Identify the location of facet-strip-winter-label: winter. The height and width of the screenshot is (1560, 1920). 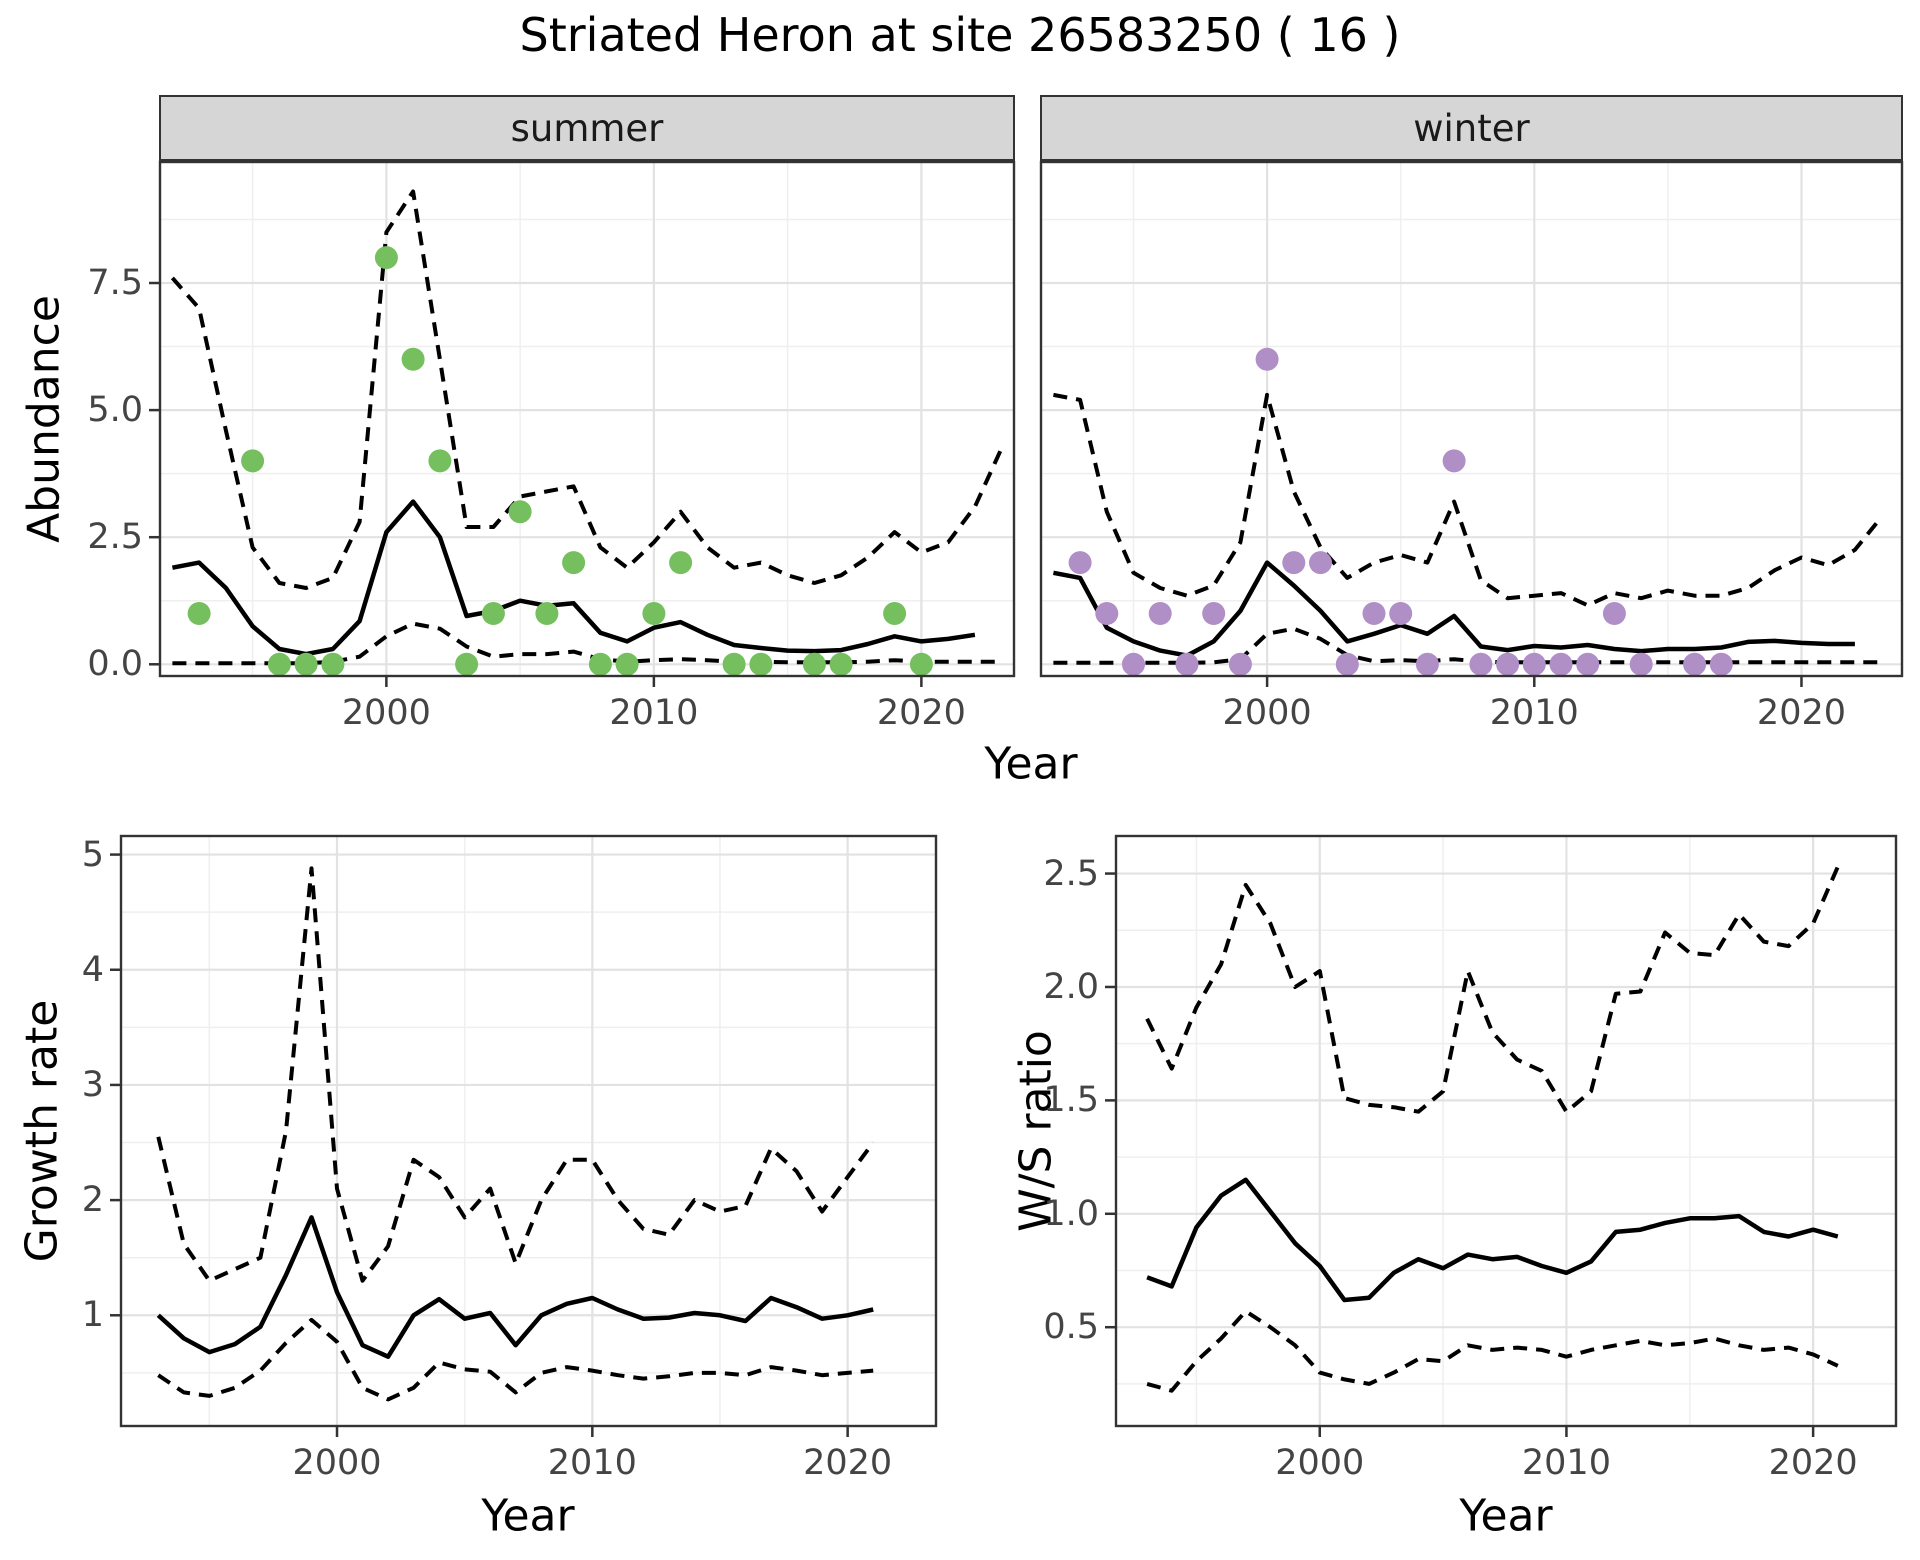
(1471, 128).